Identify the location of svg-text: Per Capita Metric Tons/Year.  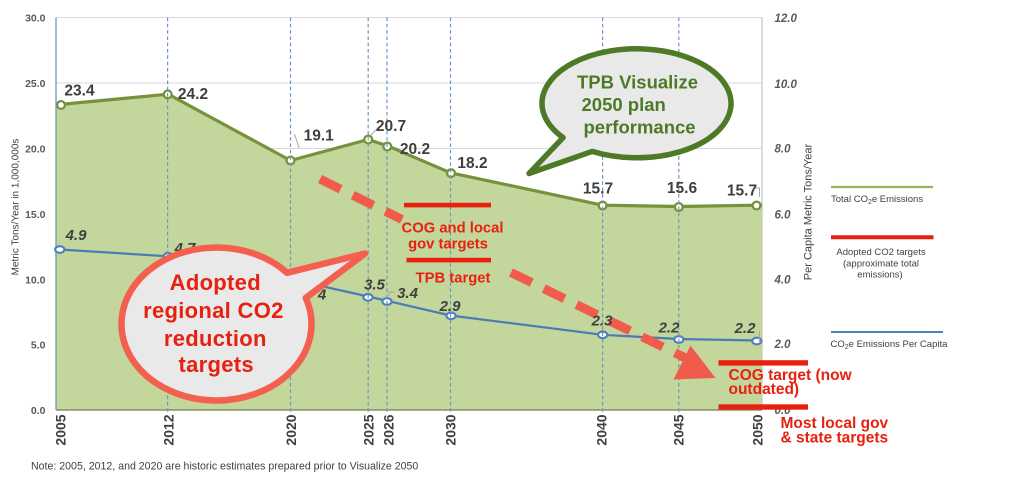
(808, 211).